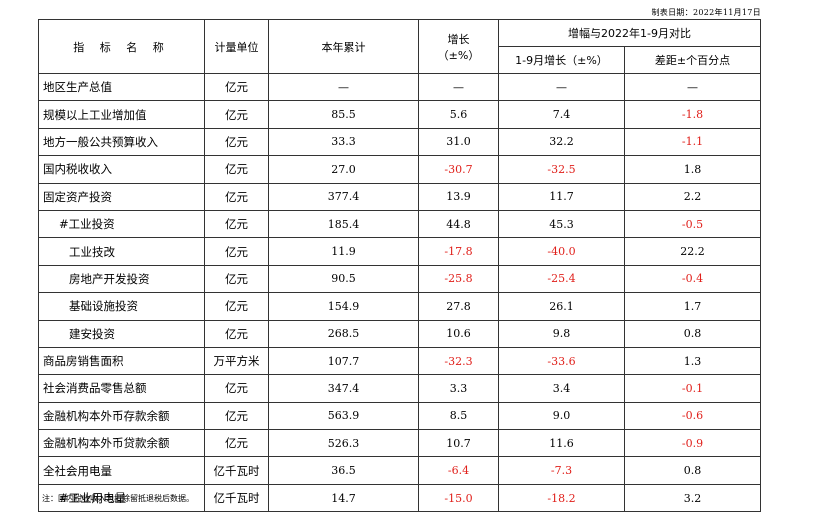 The width and height of the screenshot is (819, 520). Describe the element at coordinates (399, 114) in the screenshot. I see `table-row: 规模以上工业增加值 亿元 85.5 5.6 7.4 -1.8` at that location.